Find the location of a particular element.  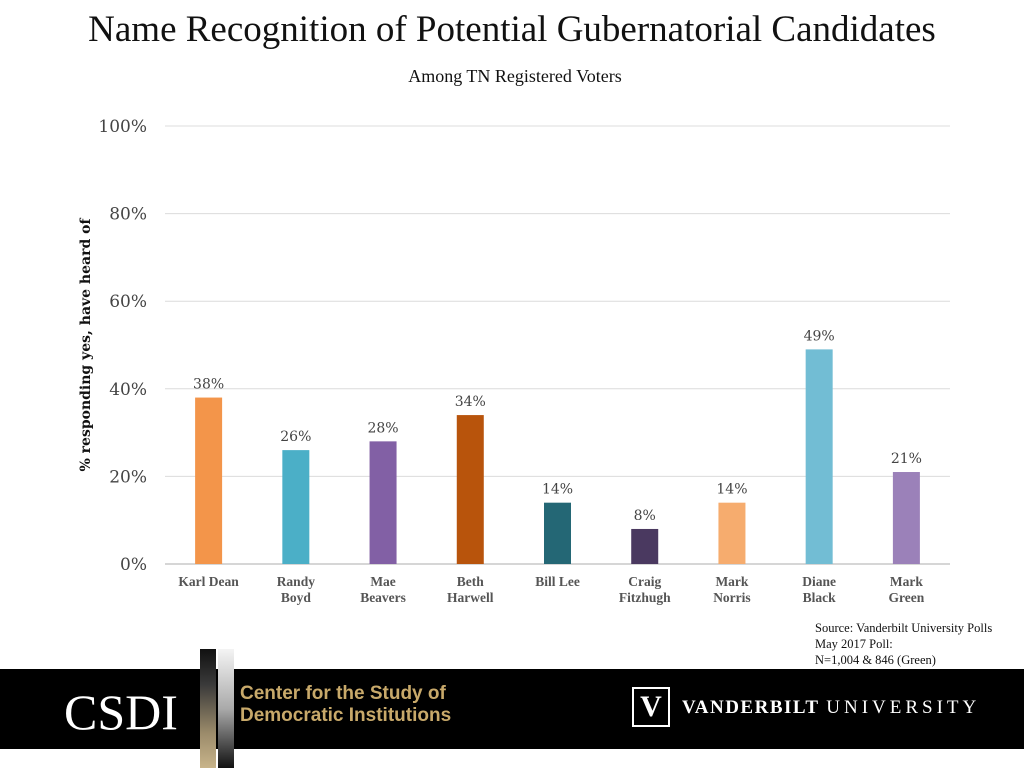

x-tick-label: Beavers is located at coordinates (383, 597).